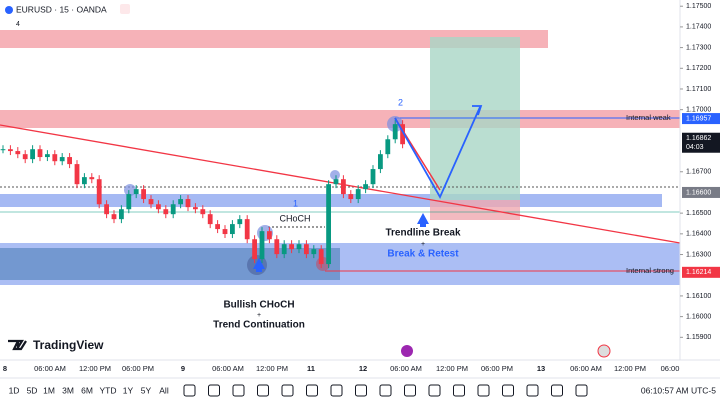 This screenshot has width=720, height=410. Describe the element at coordinates (258, 305) in the screenshot. I see `label: Bullish CHoCH` at that location.